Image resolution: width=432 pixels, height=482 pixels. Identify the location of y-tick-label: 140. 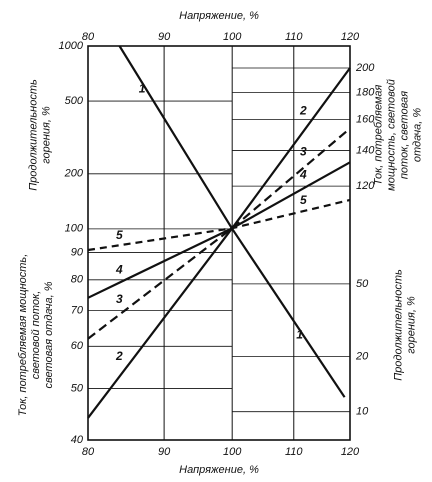
(365, 150).